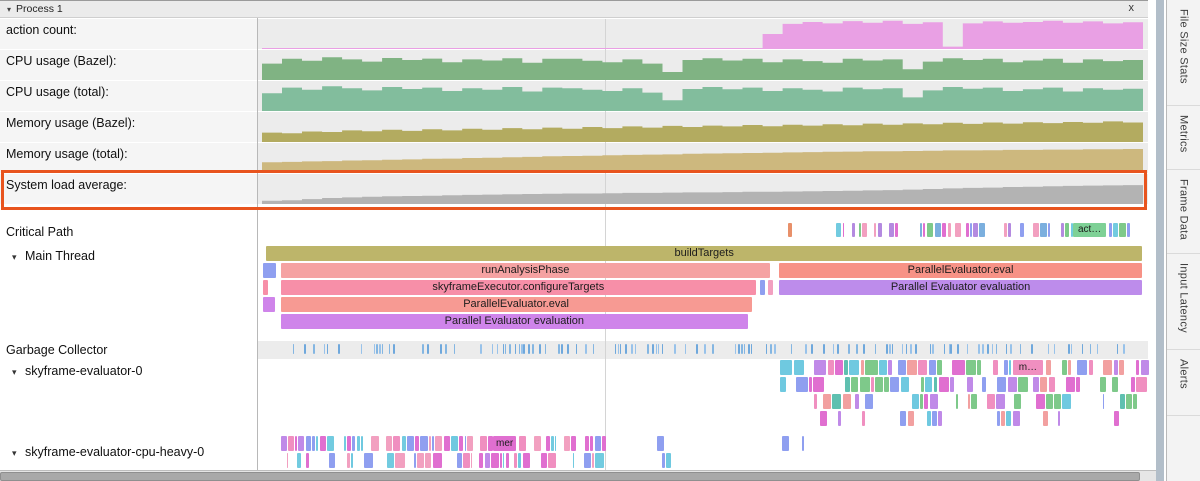 The width and height of the screenshot is (1200, 481). I want to click on gc-chart-area, so click(703, 350).